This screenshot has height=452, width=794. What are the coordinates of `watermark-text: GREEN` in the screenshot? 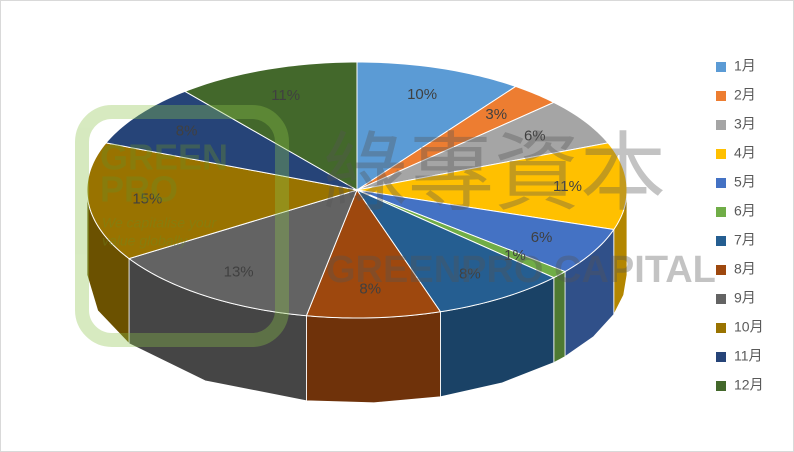 It's located at (164, 157).